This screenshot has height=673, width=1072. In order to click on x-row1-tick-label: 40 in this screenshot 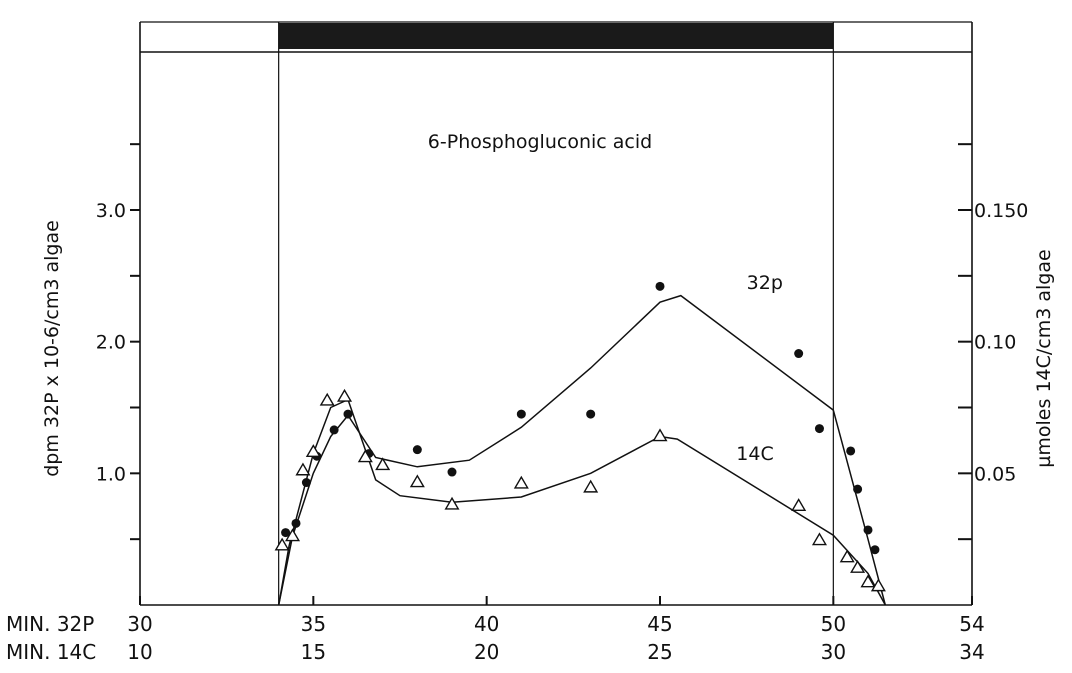, I will do `click(486, 624)`.